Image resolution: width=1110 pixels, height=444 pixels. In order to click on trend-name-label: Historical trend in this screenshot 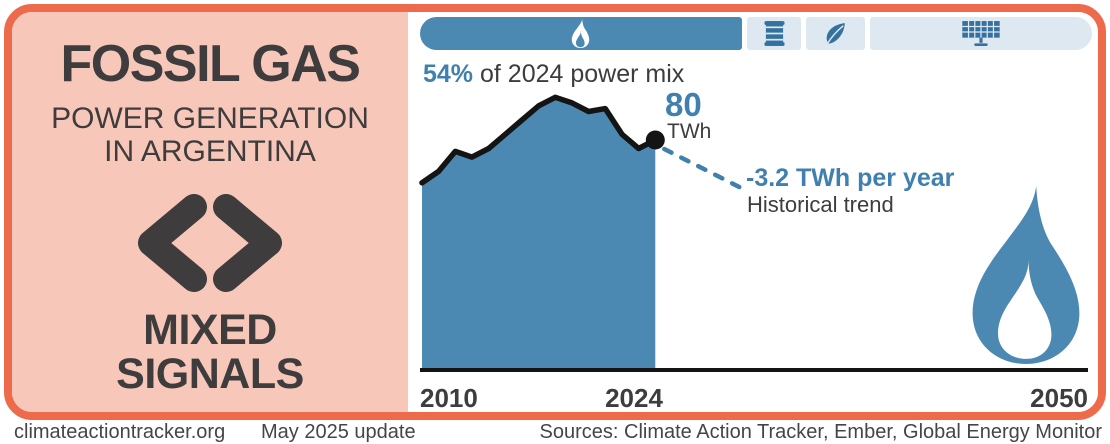, I will do `click(820, 204)`.